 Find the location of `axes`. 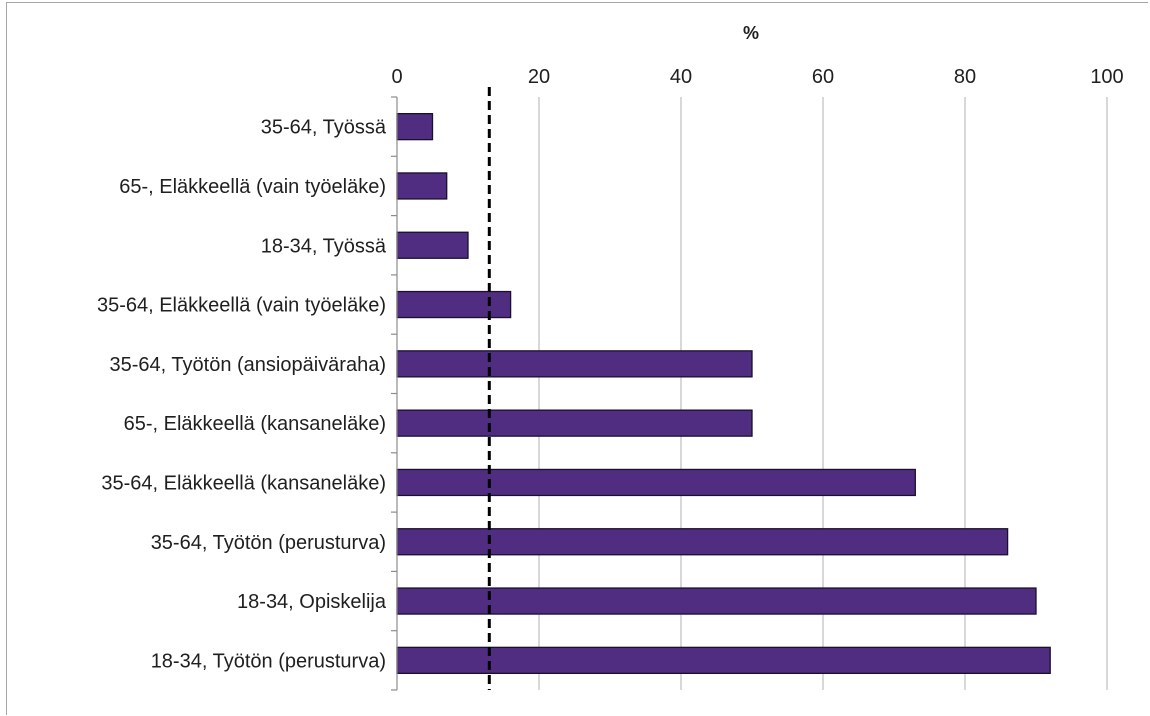

axes is located at coordinates (394, 393).